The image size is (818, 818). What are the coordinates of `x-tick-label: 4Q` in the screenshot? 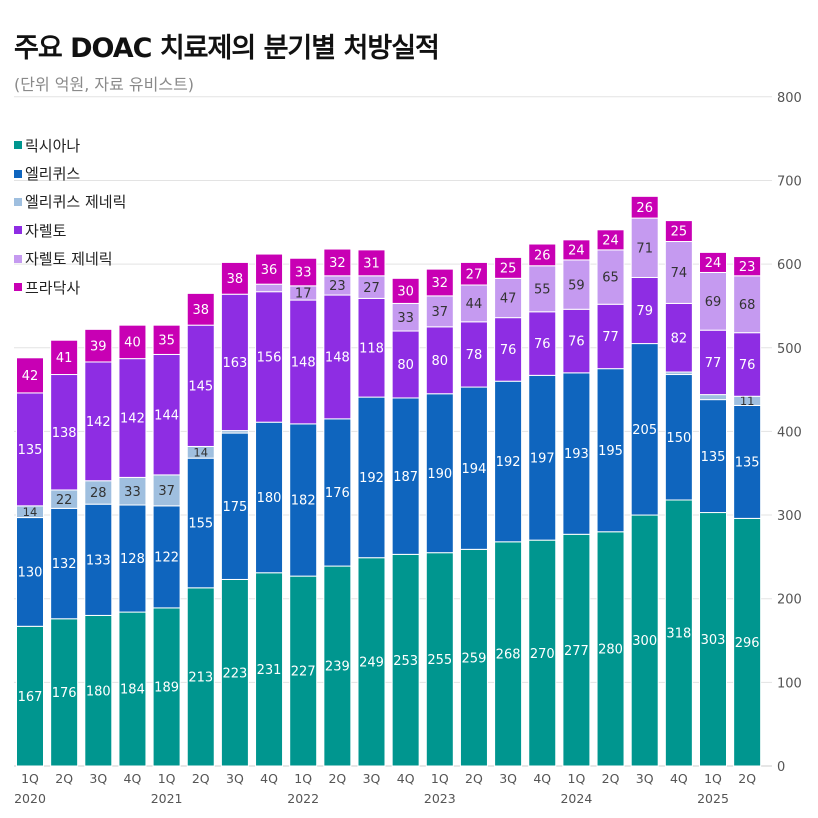 It's located at (269, 778).